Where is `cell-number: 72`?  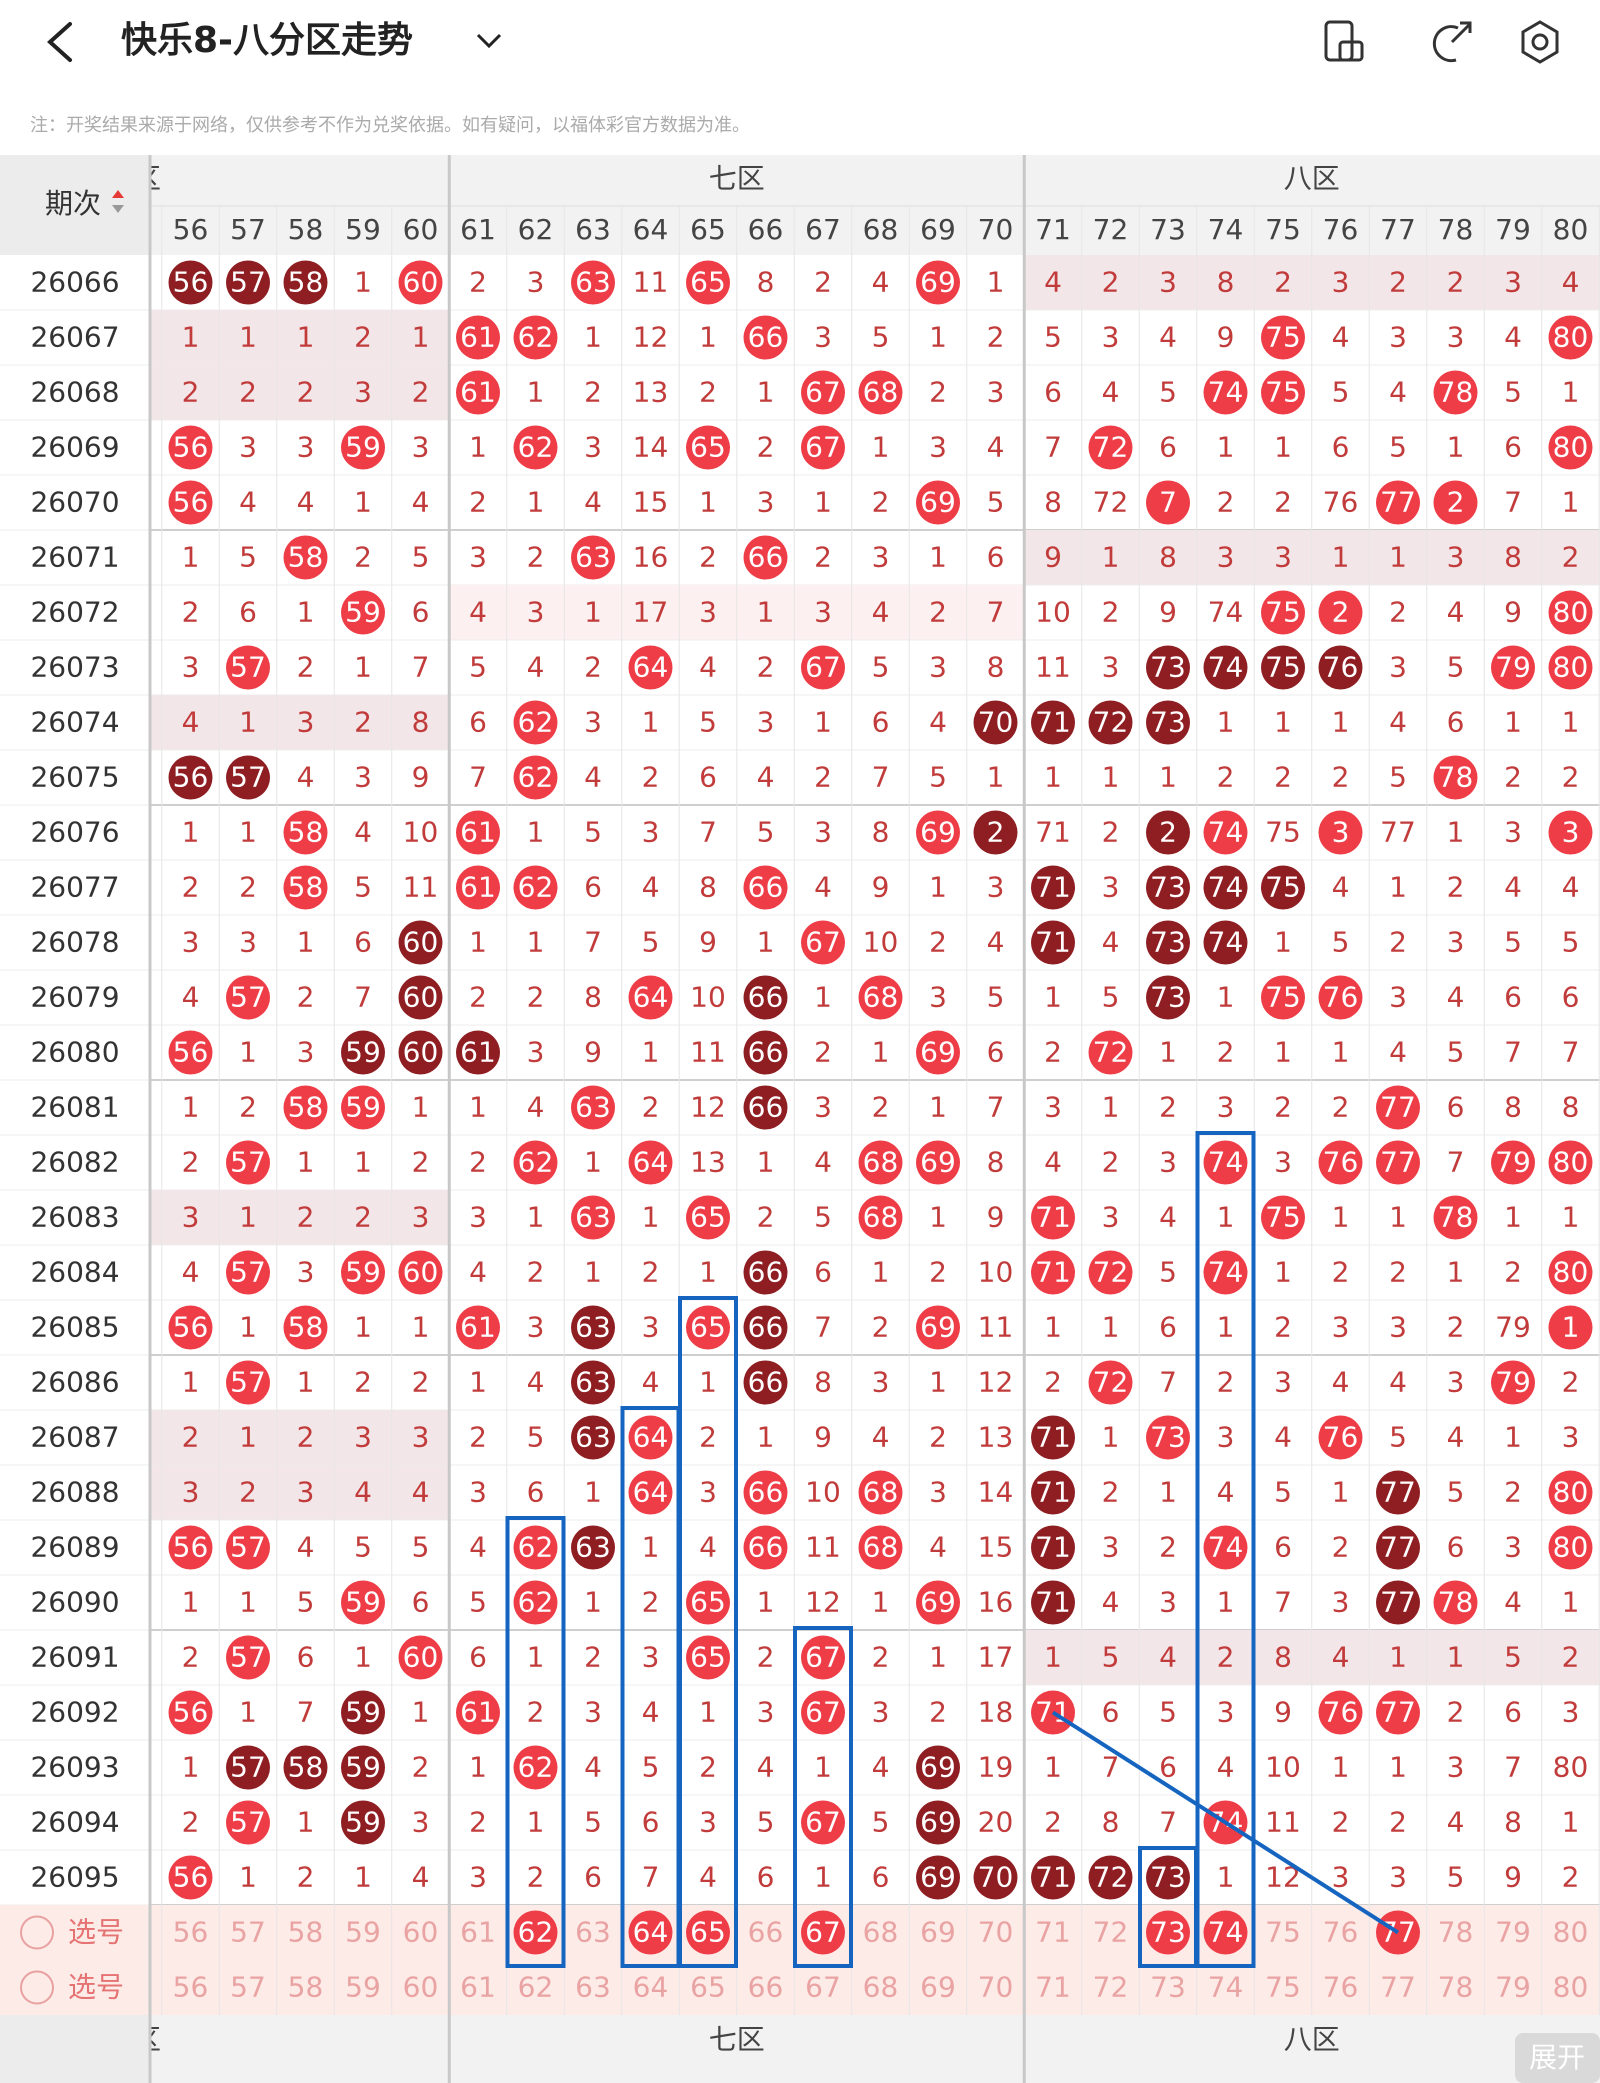 cell-number: 72 is located at coordinates (1111, 1272).